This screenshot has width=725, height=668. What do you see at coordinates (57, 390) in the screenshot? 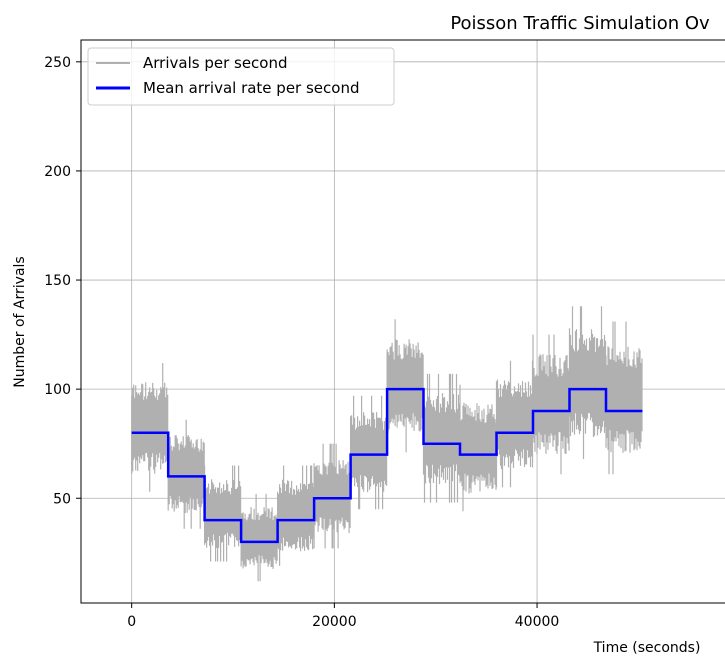
I see `y-tick-label: 100` at bounding box center [57, 390].